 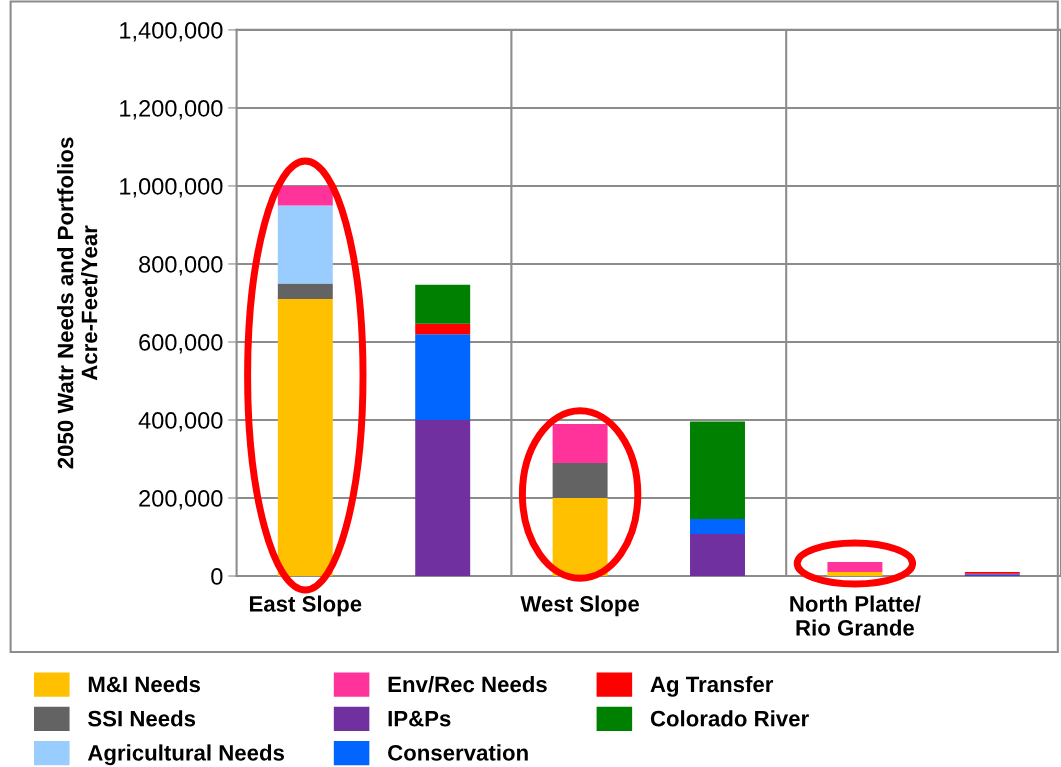 What do you see at coordinates (217, 576) in the screenshot?
I see `y-tick-label: 0` at bounding box center [217, 576].